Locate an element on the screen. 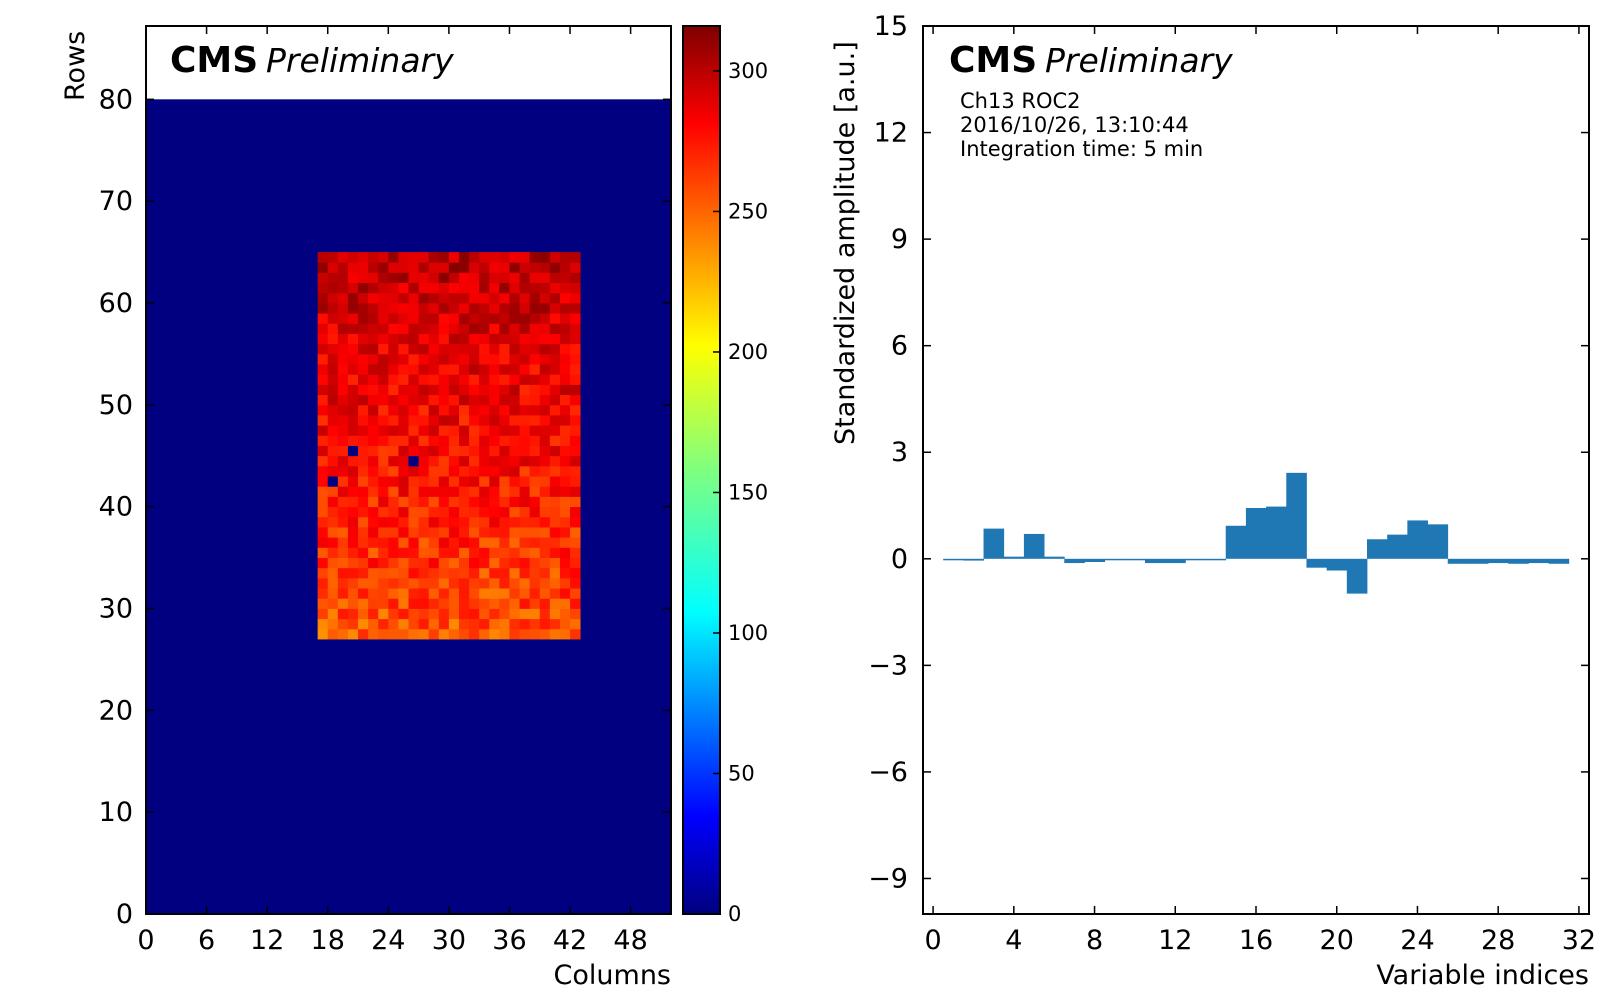  bar-x-tick-label: 20 is located at coordinates (1337, 940).